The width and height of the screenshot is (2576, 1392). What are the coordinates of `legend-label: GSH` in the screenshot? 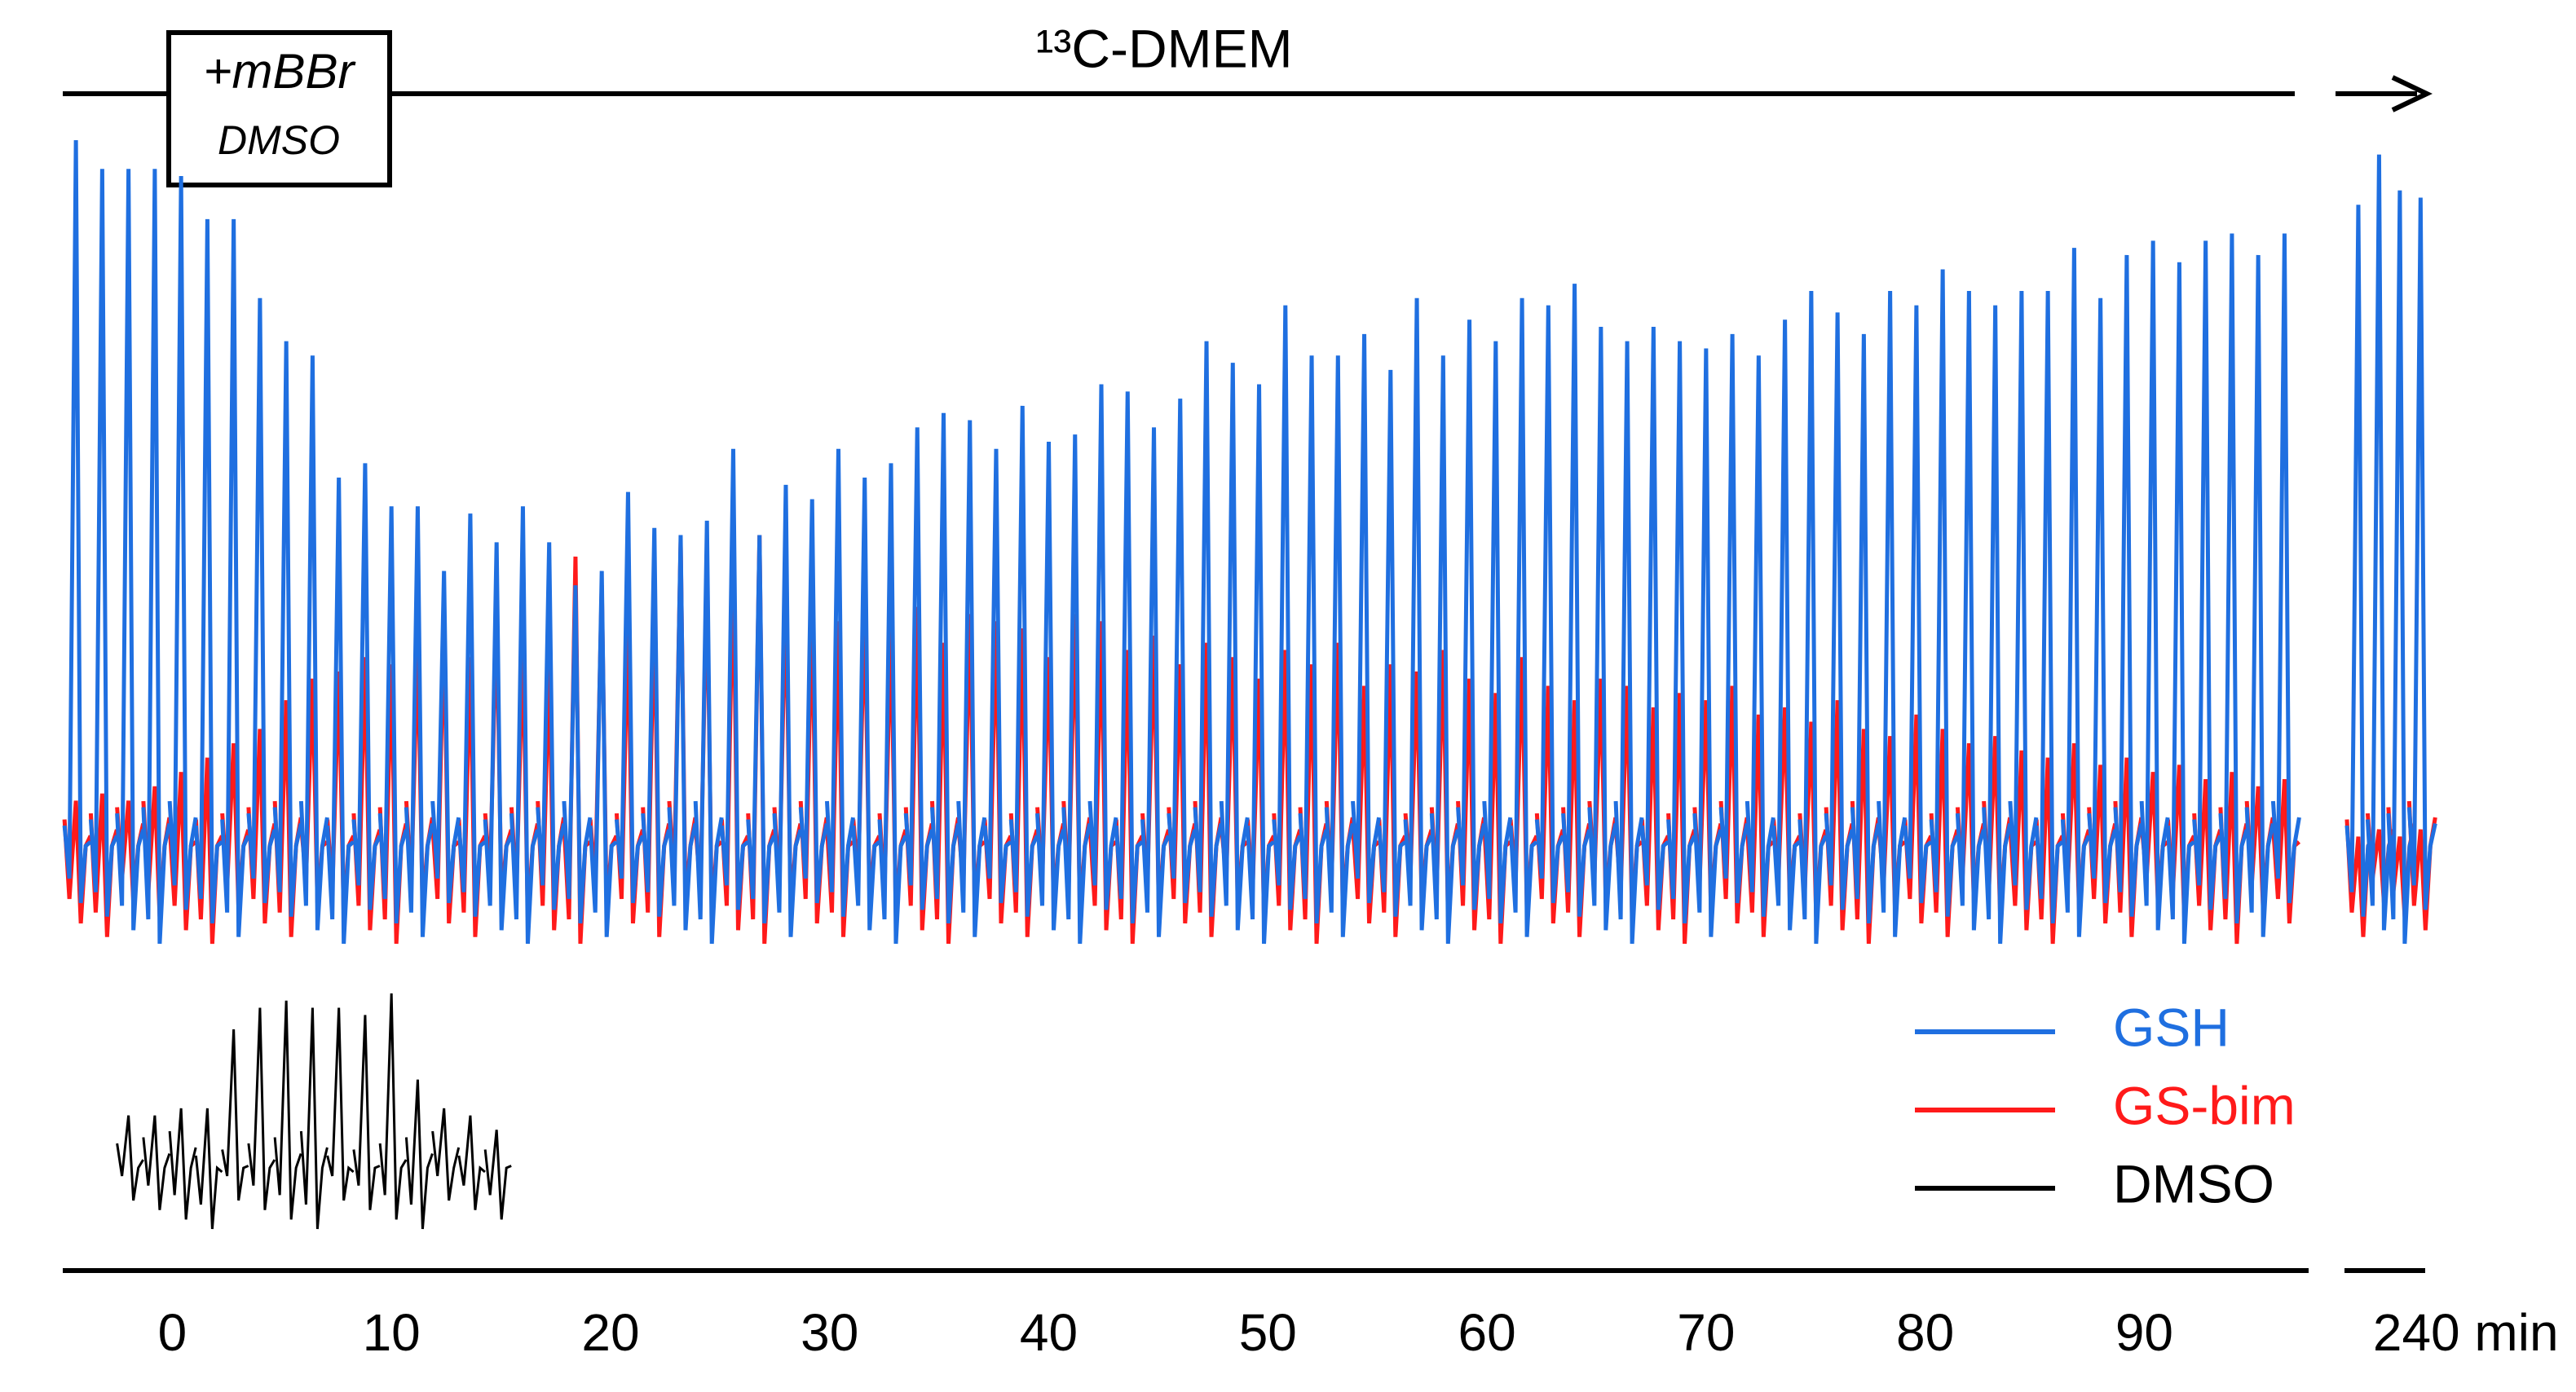 It's located at (2171, 1027).